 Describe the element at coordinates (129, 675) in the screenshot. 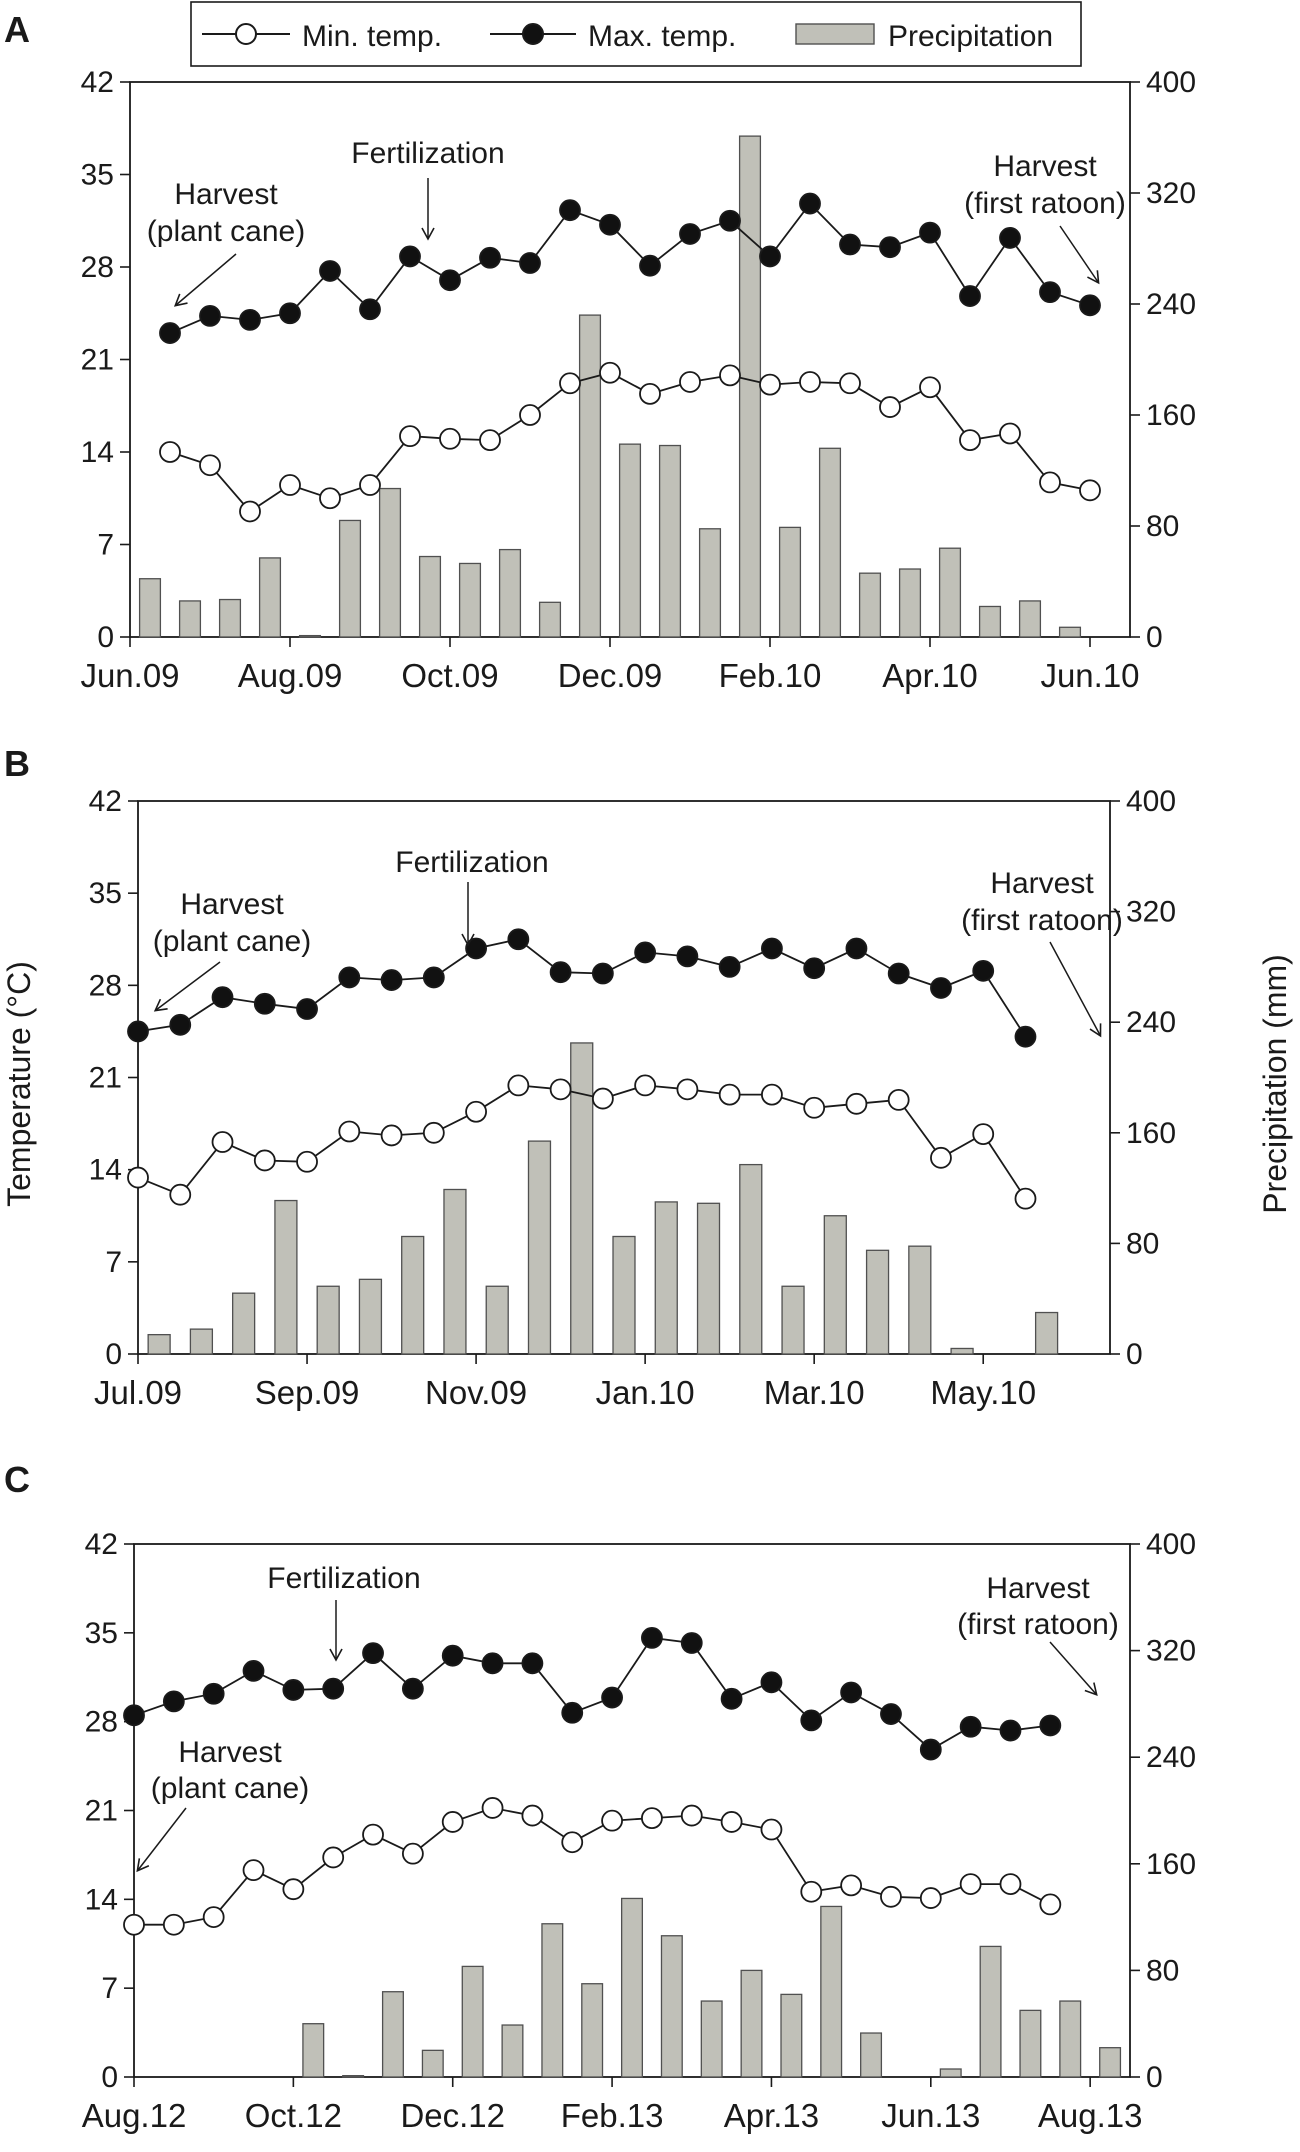

I see `x-tick-label: Jun.09` at that location.